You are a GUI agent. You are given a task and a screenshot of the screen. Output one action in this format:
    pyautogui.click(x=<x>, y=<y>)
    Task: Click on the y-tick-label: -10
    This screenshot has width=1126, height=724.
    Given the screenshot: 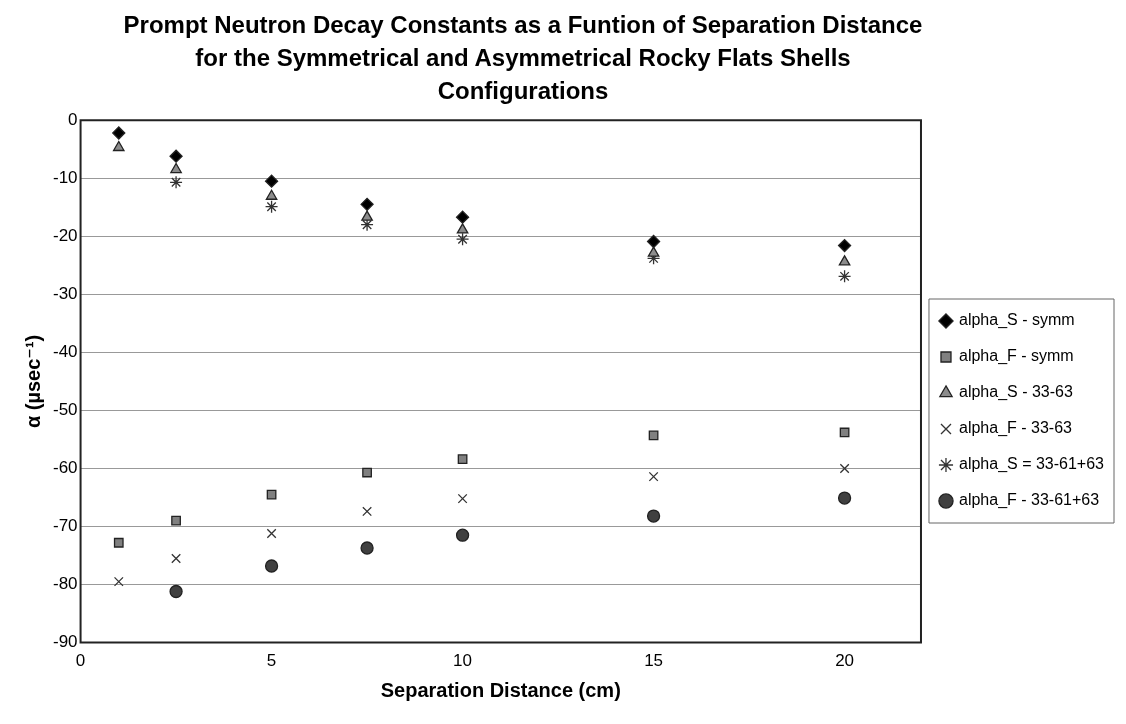 What is the action you would take?
    pyautogui.click(x=65, y=177)
    